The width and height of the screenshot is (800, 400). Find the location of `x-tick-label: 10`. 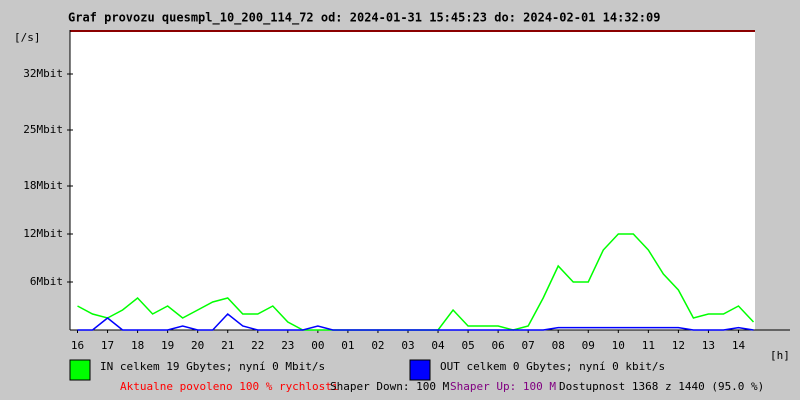

x-tick-label: 10 is located at coordinates (618, 345).